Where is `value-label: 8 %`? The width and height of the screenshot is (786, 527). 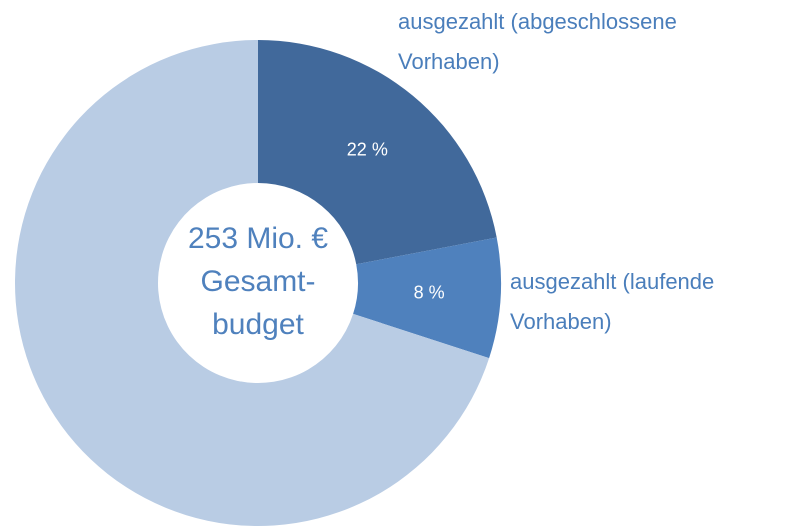 value-label: 8 % is located at coordinates (429, 293).